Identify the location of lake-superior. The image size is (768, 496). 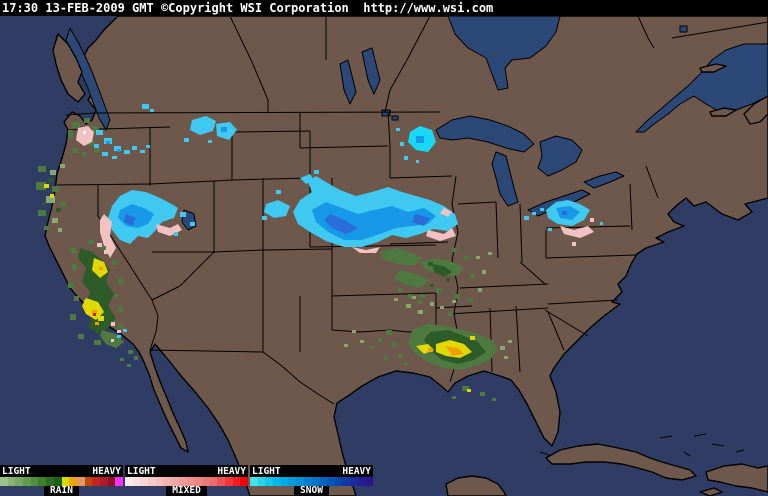
(485, 134).